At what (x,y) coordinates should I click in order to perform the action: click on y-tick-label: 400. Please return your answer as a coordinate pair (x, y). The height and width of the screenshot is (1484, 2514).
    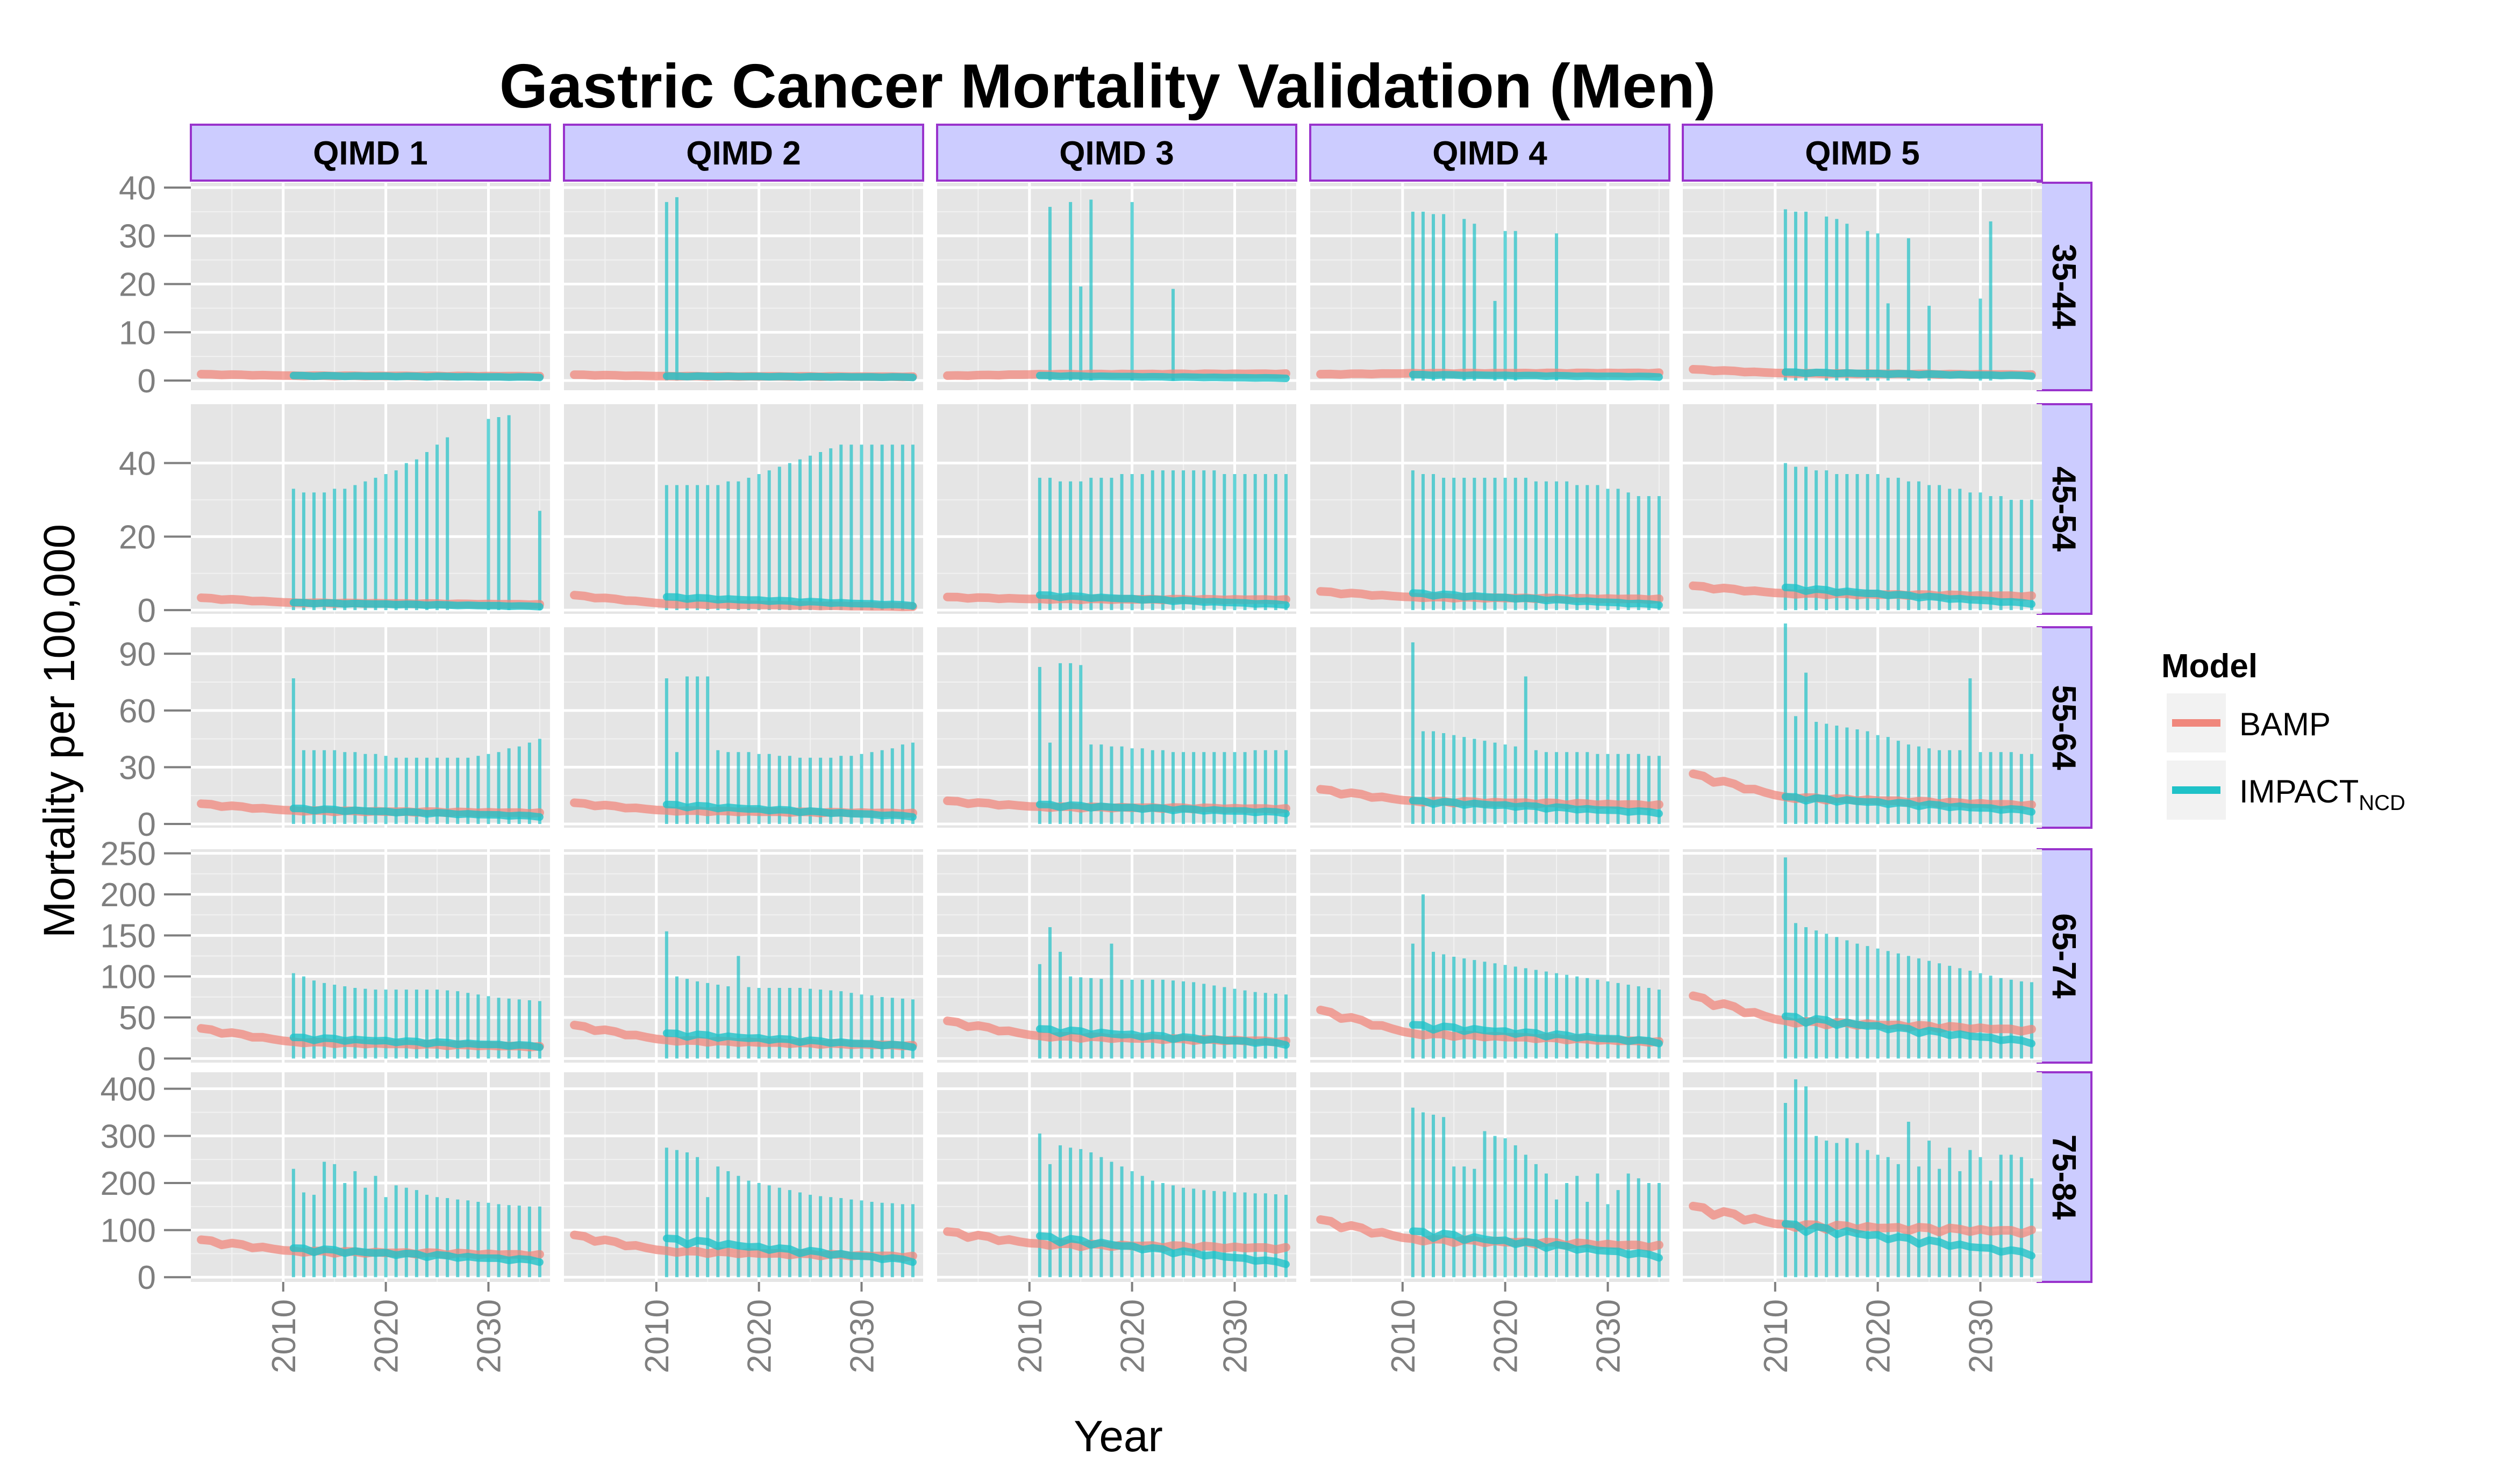
    Looking at the image, I should click on (128, 1089).